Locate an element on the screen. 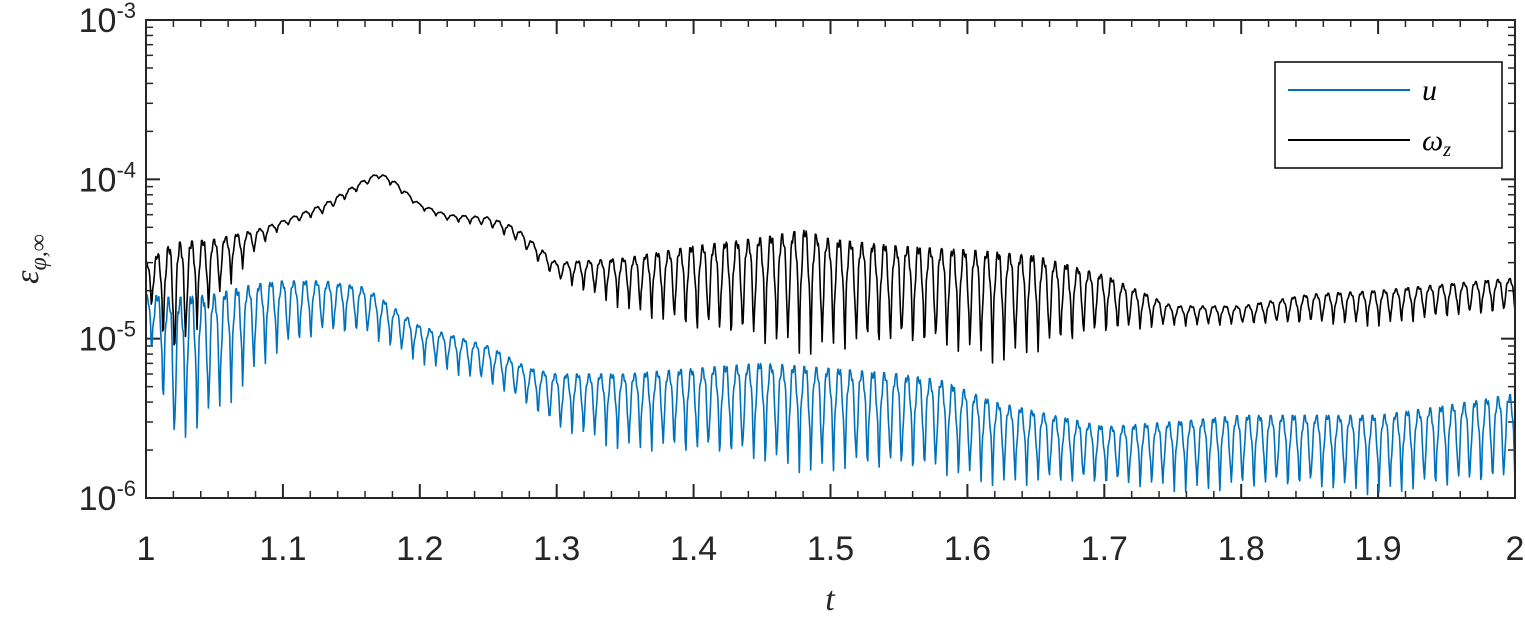 The image size is (1525, 618). y-tick-exponent: -3 is located at coordinates (126, 11).